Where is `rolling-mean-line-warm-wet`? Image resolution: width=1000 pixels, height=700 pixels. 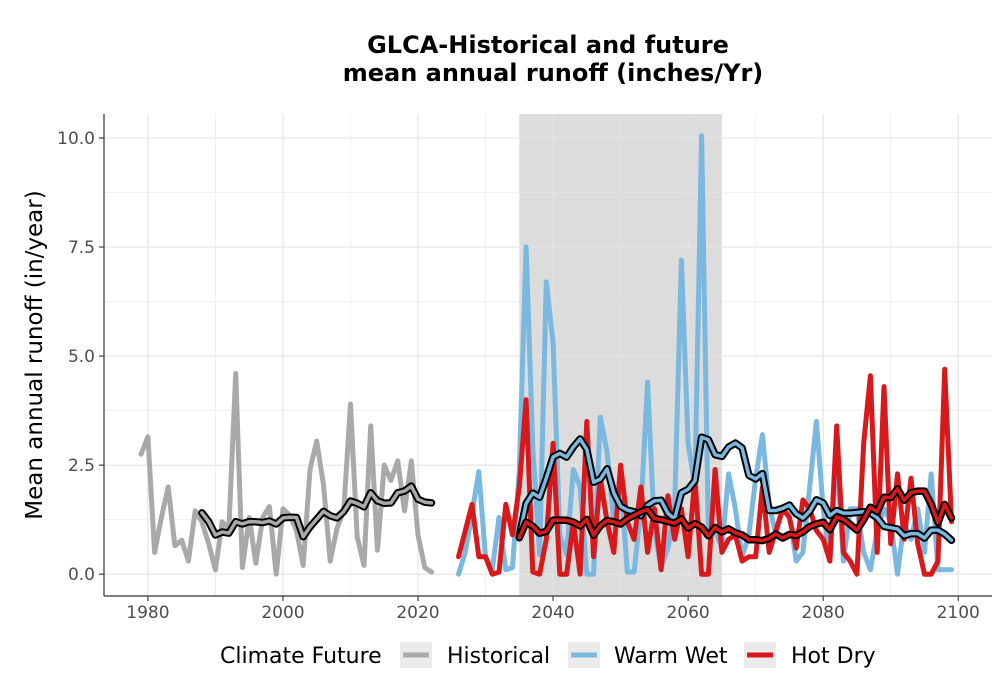 rolling-mean-line-warm-wet is located at coordinates (735, 488).